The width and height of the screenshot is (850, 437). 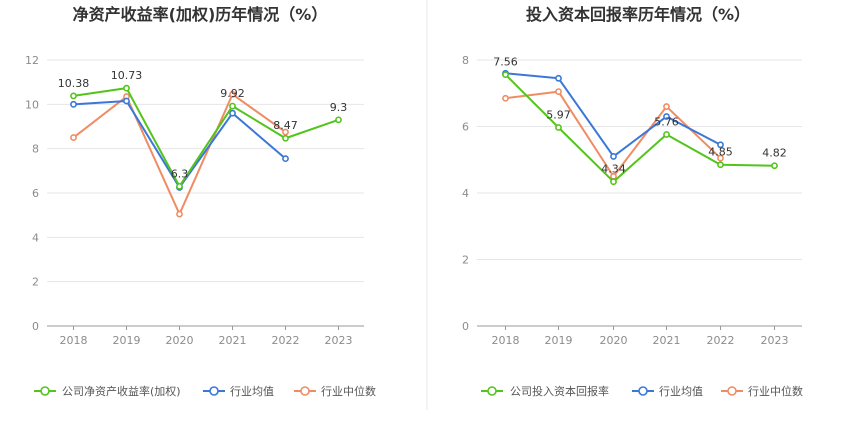 I want to click on data-label: 4.82, so click(x=774, y=153).